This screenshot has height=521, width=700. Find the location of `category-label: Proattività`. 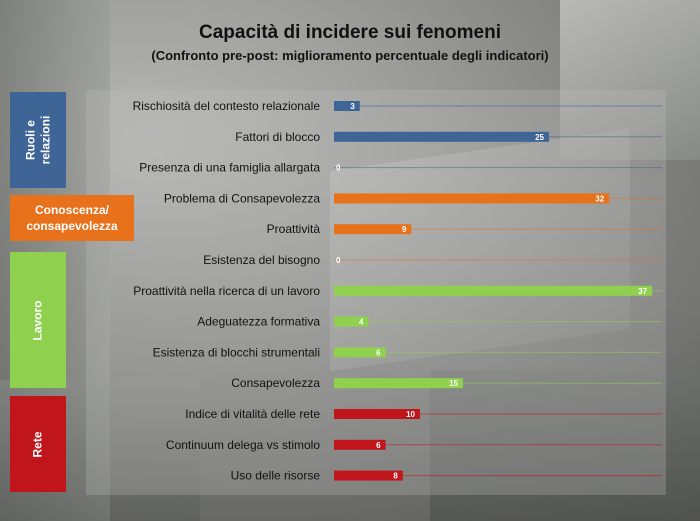

category-label: Proattività is located at coordinates (294, 229).